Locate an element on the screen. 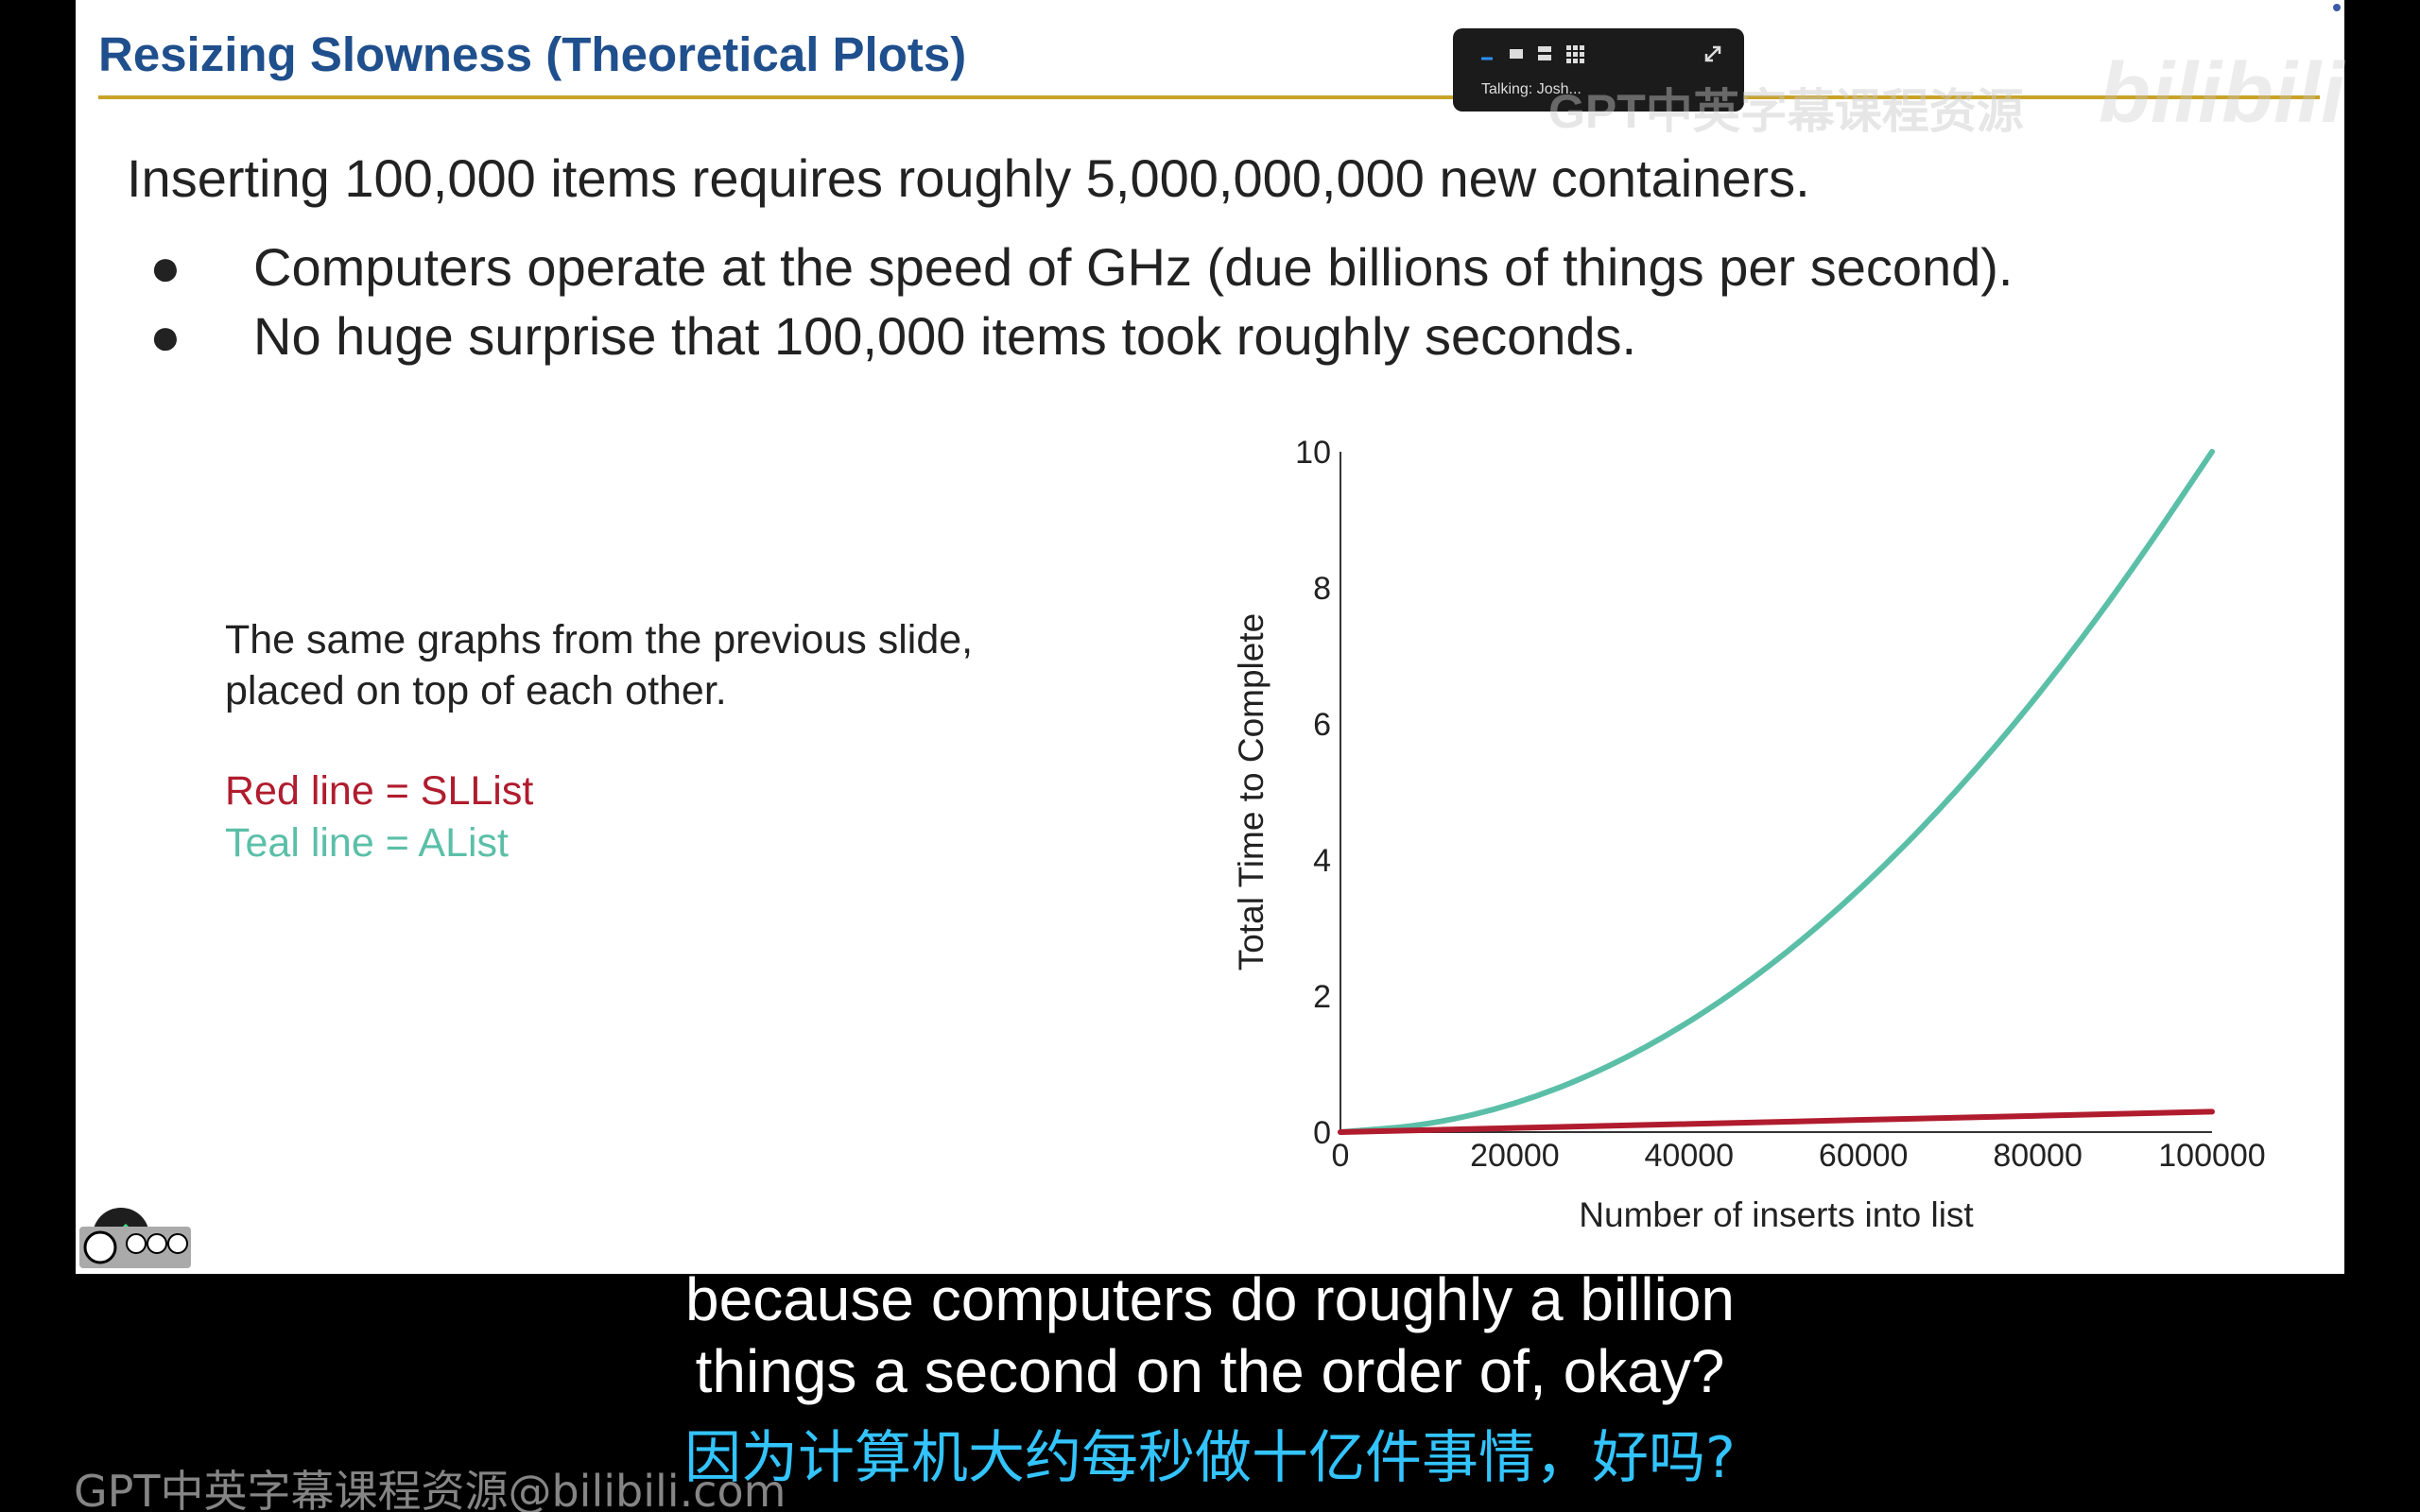 Image resolution: width=2420 pixels, height=1512 pixels. subtitle-chinese-line: 因为计算机大约每秒做十亿件事情，好吗? is located at coordinates (1210, 1458).